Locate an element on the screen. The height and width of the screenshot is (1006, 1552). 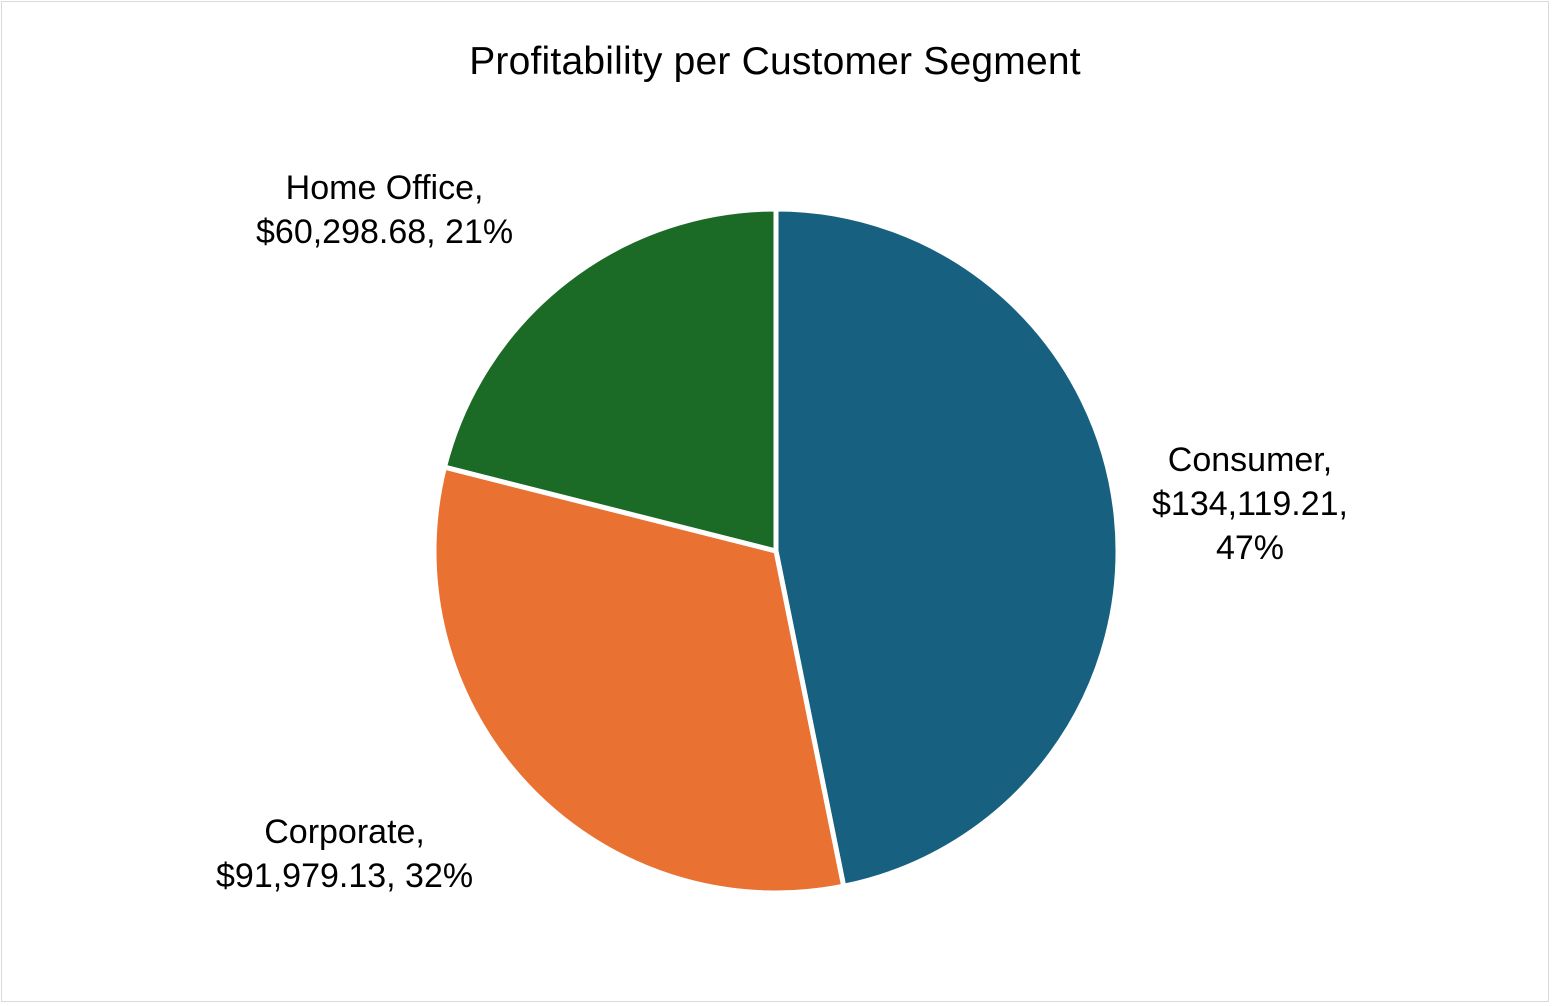
pie-slice-corporate is located at coordinates (639, 680).